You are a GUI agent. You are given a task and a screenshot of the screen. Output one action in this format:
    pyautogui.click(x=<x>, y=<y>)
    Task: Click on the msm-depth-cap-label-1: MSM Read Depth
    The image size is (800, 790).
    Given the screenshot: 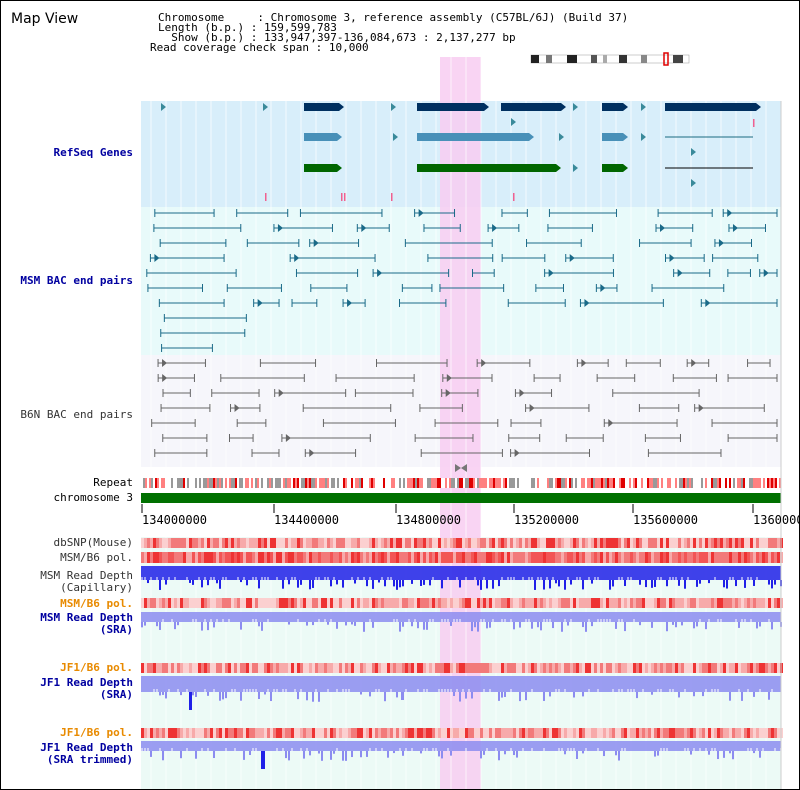 What is the action you would take?
    pyautogui.click(x=86, y=575)
    